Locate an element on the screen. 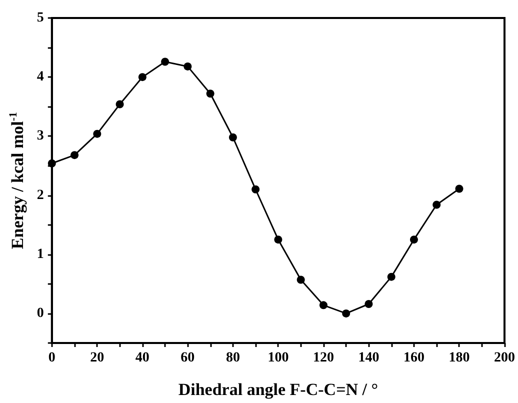  y-axis-title: Energy / kcal mol-1 is located at coordinates (17, 181).